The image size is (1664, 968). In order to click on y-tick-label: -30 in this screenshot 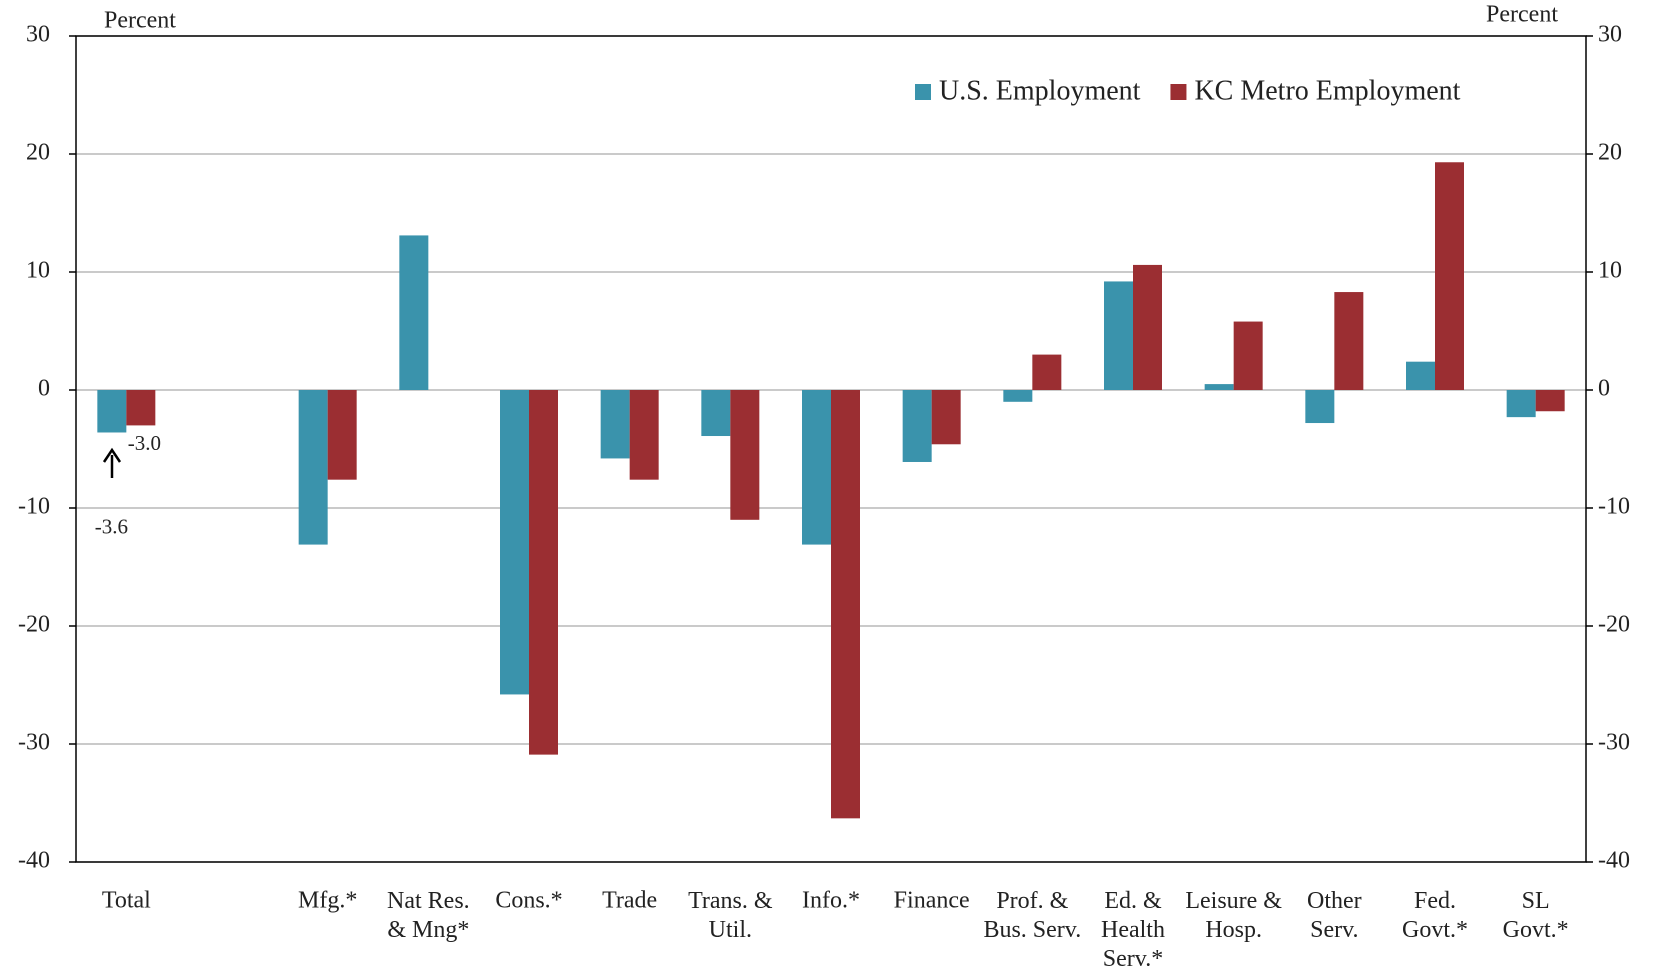, I will do `click(34, 743)`.